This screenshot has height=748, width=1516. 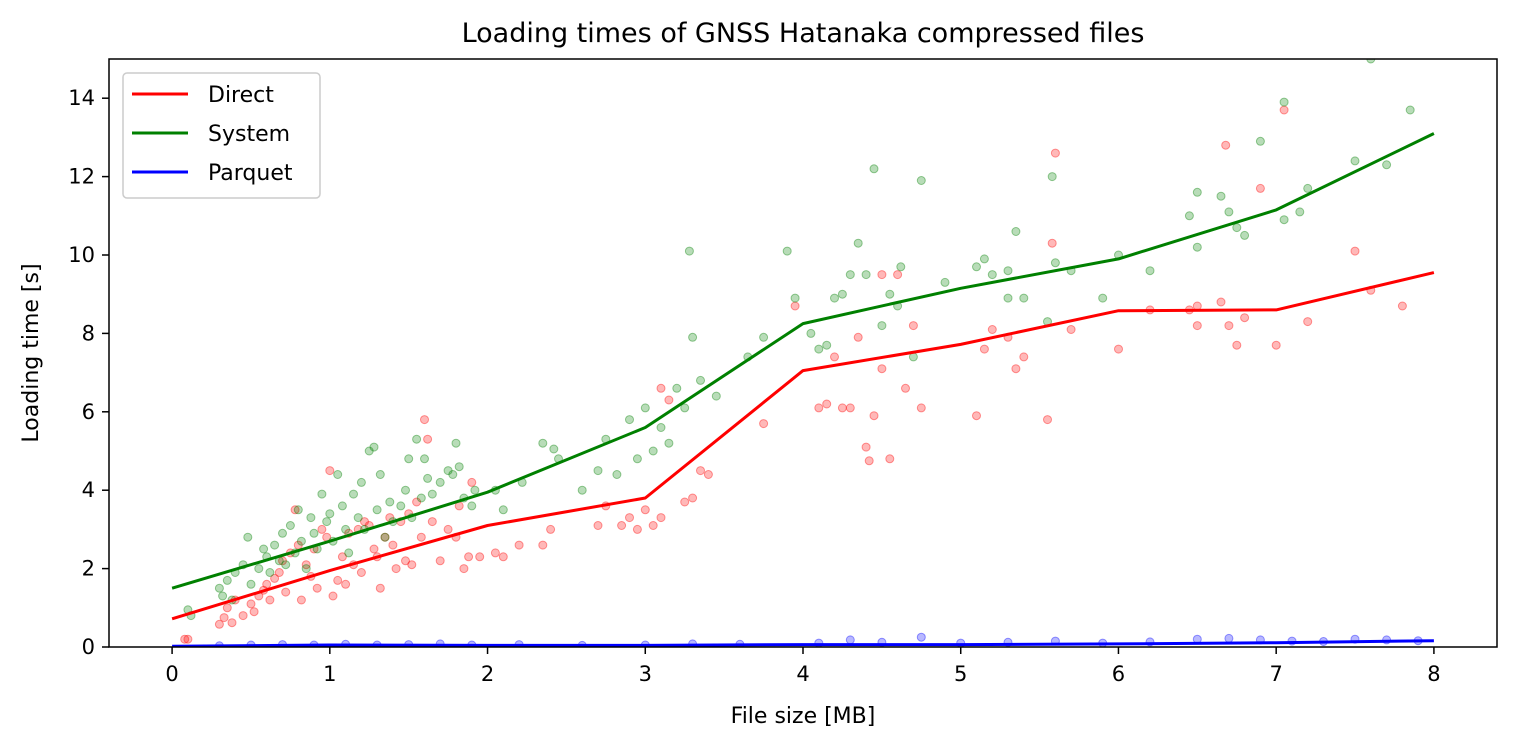 What do you see at coordinates (88, 490) in the screenshot?
I see `y-tick-label: 4` at bounding box center [88, 490].